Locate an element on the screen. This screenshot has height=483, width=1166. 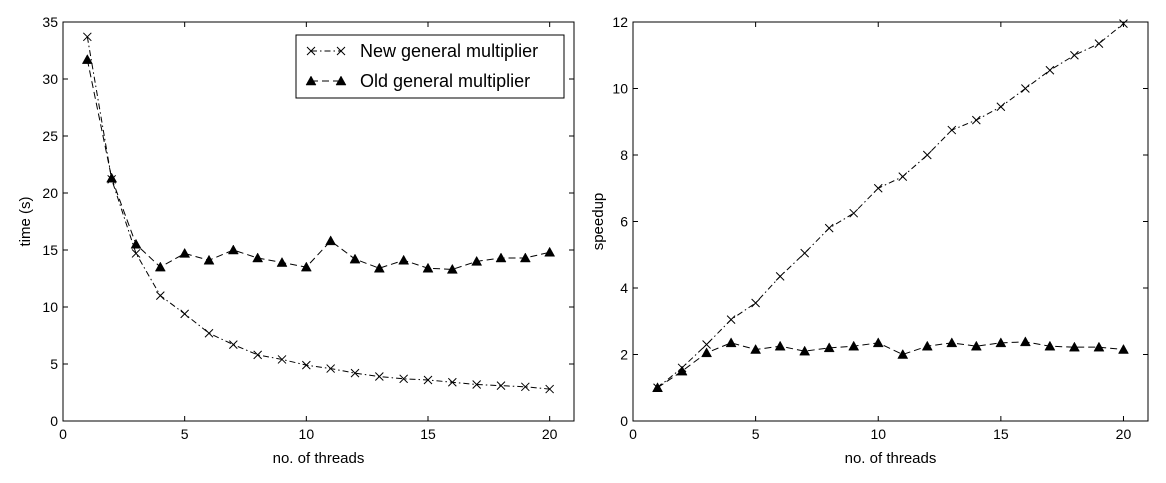
speedup-chart-y-axis-label: speedup is located at coordinates (598, 222).